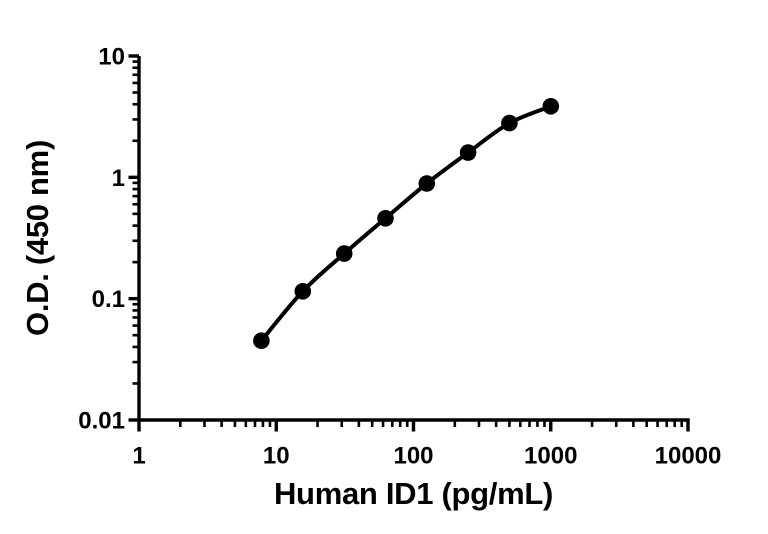  Describe the element at coordinates (276, 456) in the screenshot. I see `x-tick-label: 10` at that location.